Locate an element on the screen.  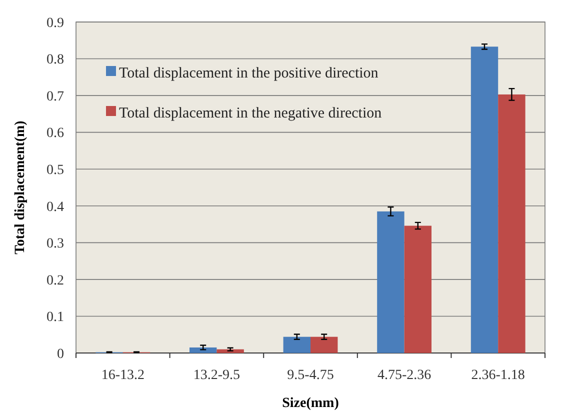
y-tick-label: 0.9 is located at coordinates (55, 23).